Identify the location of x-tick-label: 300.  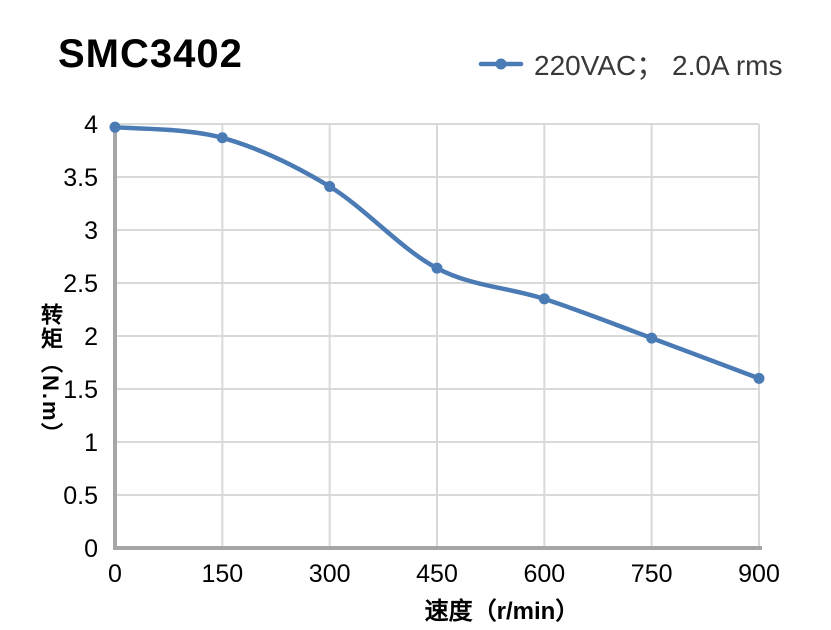
(330, 574).